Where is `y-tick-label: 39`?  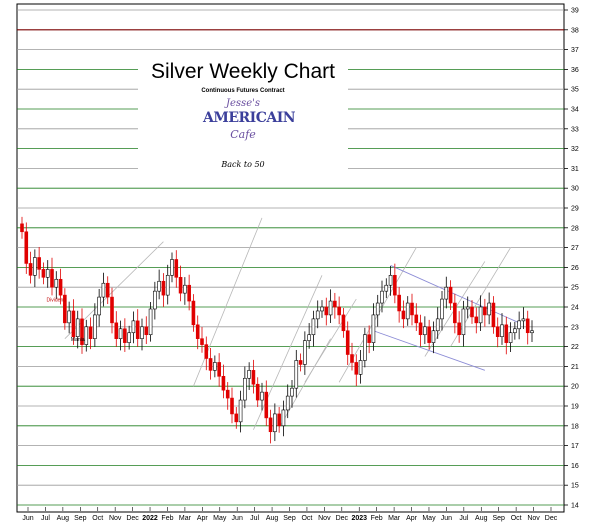 y-tick-label: 39 is located at coordinates (575, 11).